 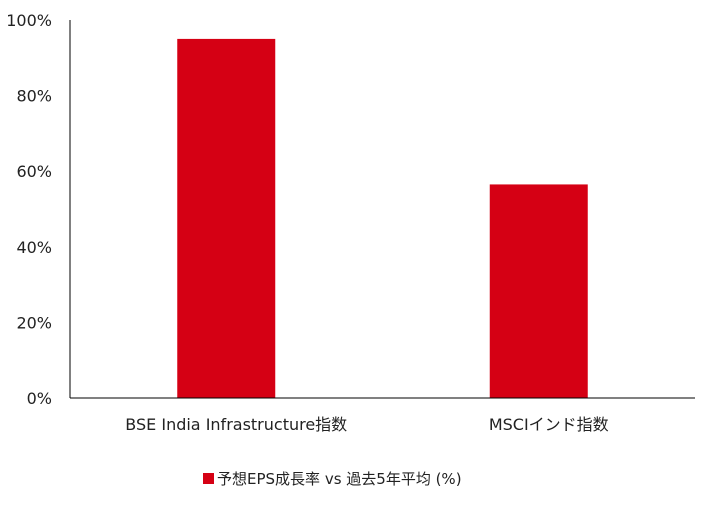 I want to click on legend-swatch, so click(x=208, y=478).